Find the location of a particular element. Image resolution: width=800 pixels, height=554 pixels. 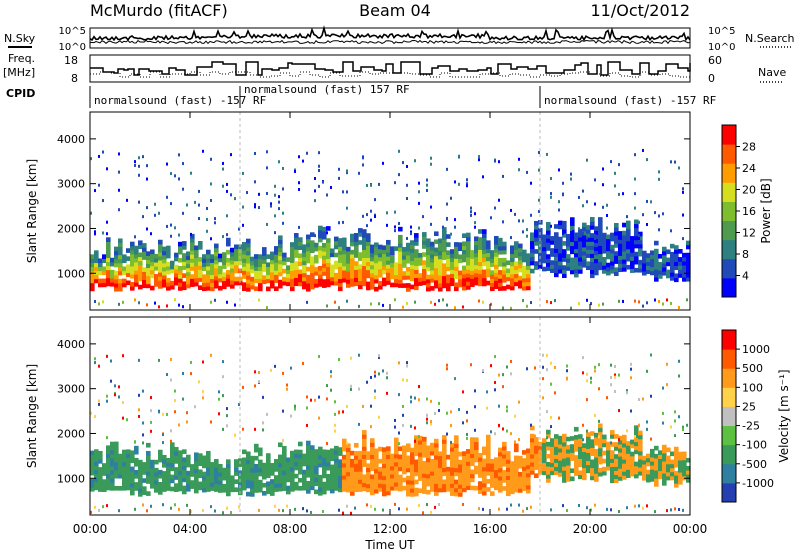

noise-search-line is located at coordinates (390, 42).